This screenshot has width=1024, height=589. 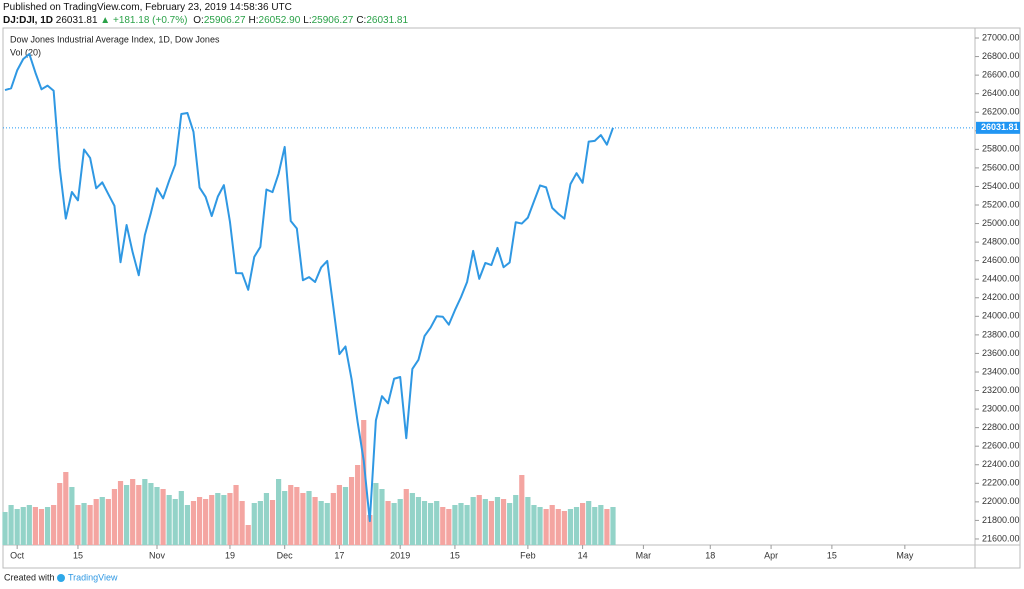 What do you see at coordinates (1001, 204) in the screenshot?
I see `y-tick-label: 25200.00` at bounding box center [1001, 204].